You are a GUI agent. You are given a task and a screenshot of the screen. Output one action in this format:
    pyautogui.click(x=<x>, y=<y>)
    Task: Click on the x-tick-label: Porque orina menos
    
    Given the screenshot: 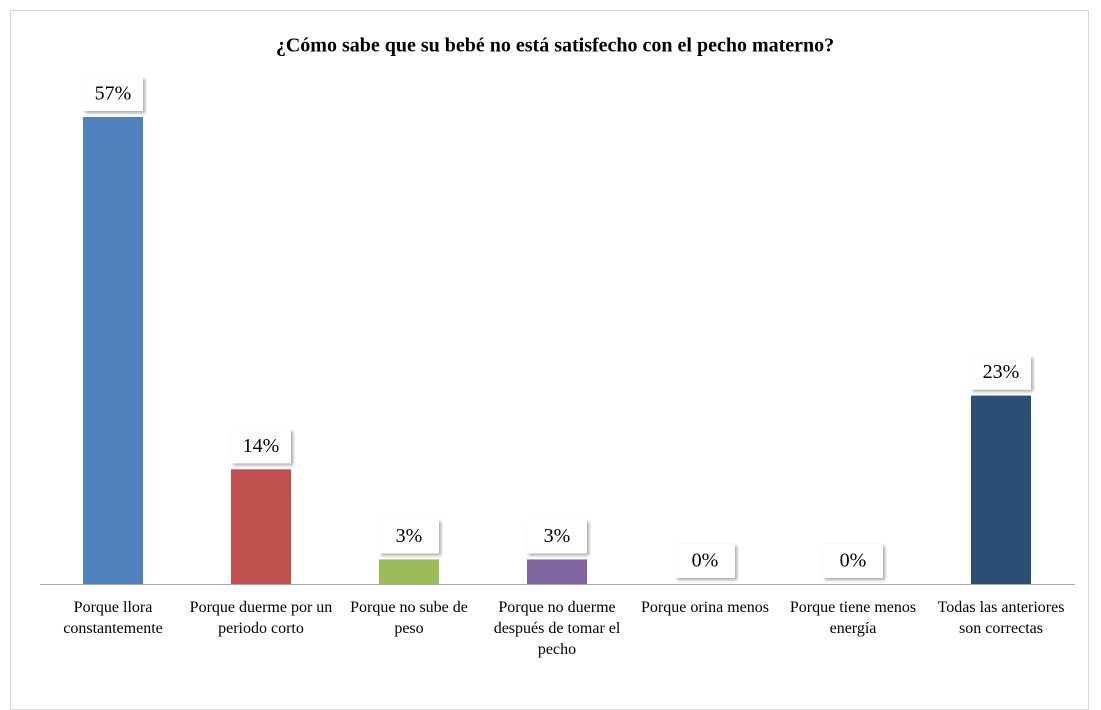 What is the action you would take?
    pyautogui.click(x=705, y=607)
    